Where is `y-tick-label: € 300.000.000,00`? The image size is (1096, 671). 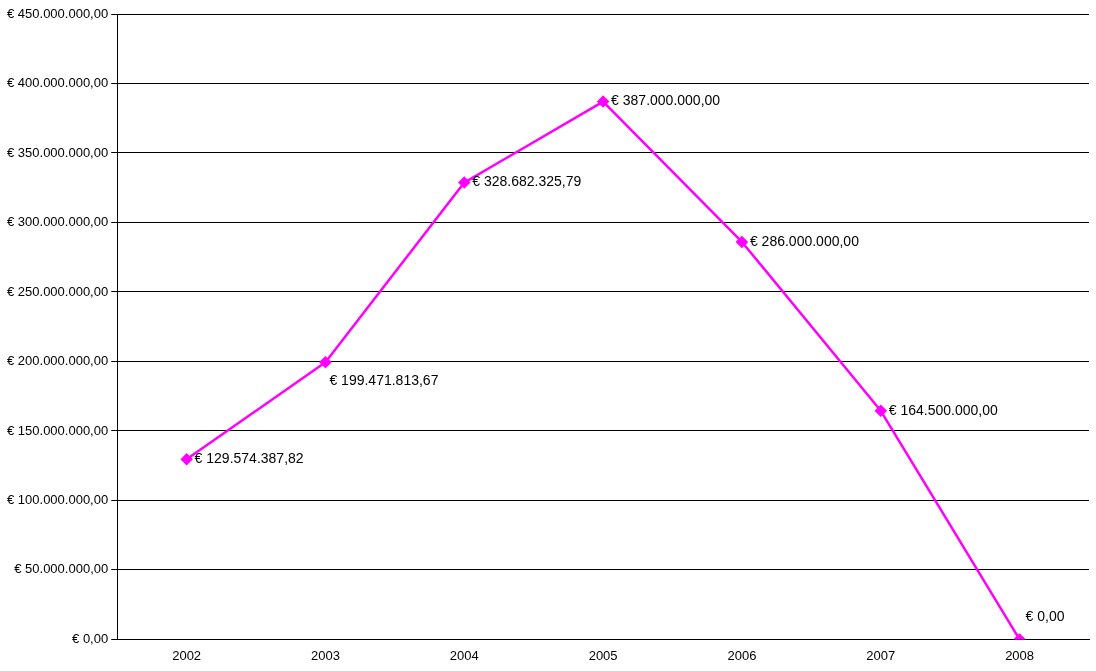
y-tick-label: € 300.000.000,00 is located at coordinates (57, 222).